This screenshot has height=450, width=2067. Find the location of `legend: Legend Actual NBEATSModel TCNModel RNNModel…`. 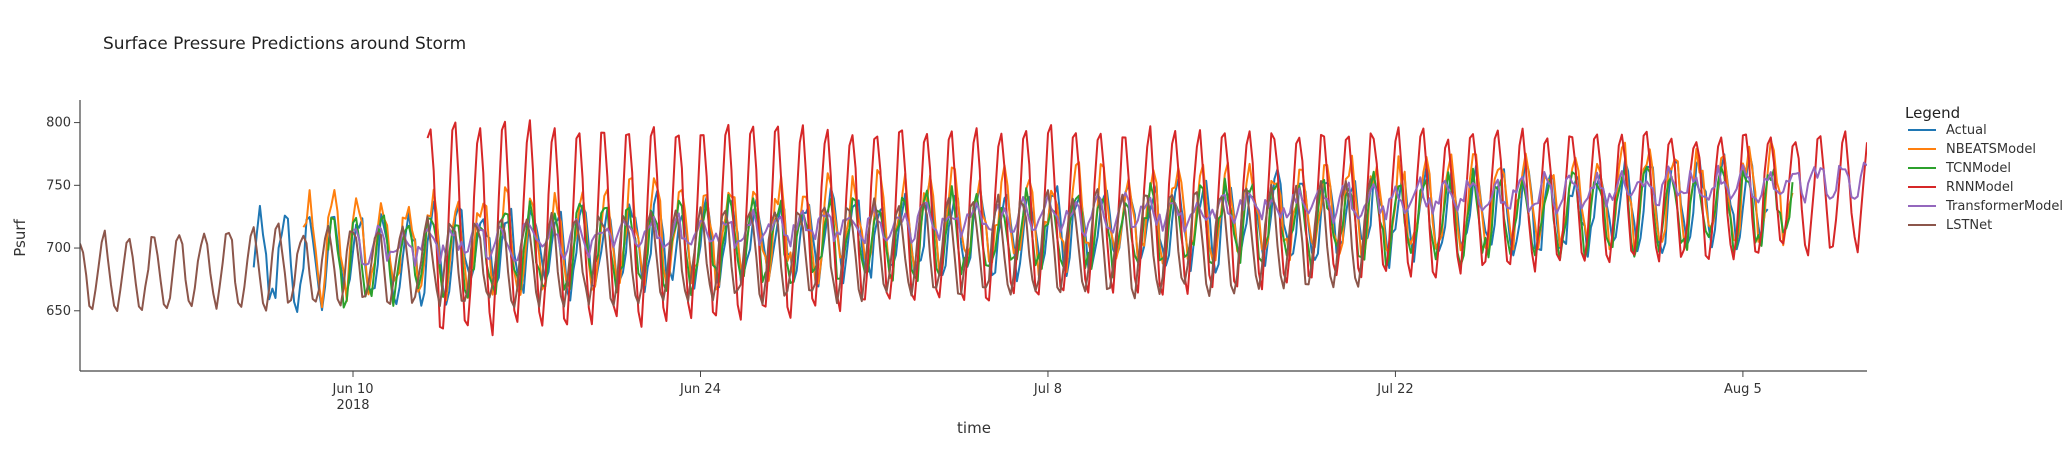

legend: Legend Actual NBEATSModel TCNModel RNNModel… is located at coordinates (1984, 168).